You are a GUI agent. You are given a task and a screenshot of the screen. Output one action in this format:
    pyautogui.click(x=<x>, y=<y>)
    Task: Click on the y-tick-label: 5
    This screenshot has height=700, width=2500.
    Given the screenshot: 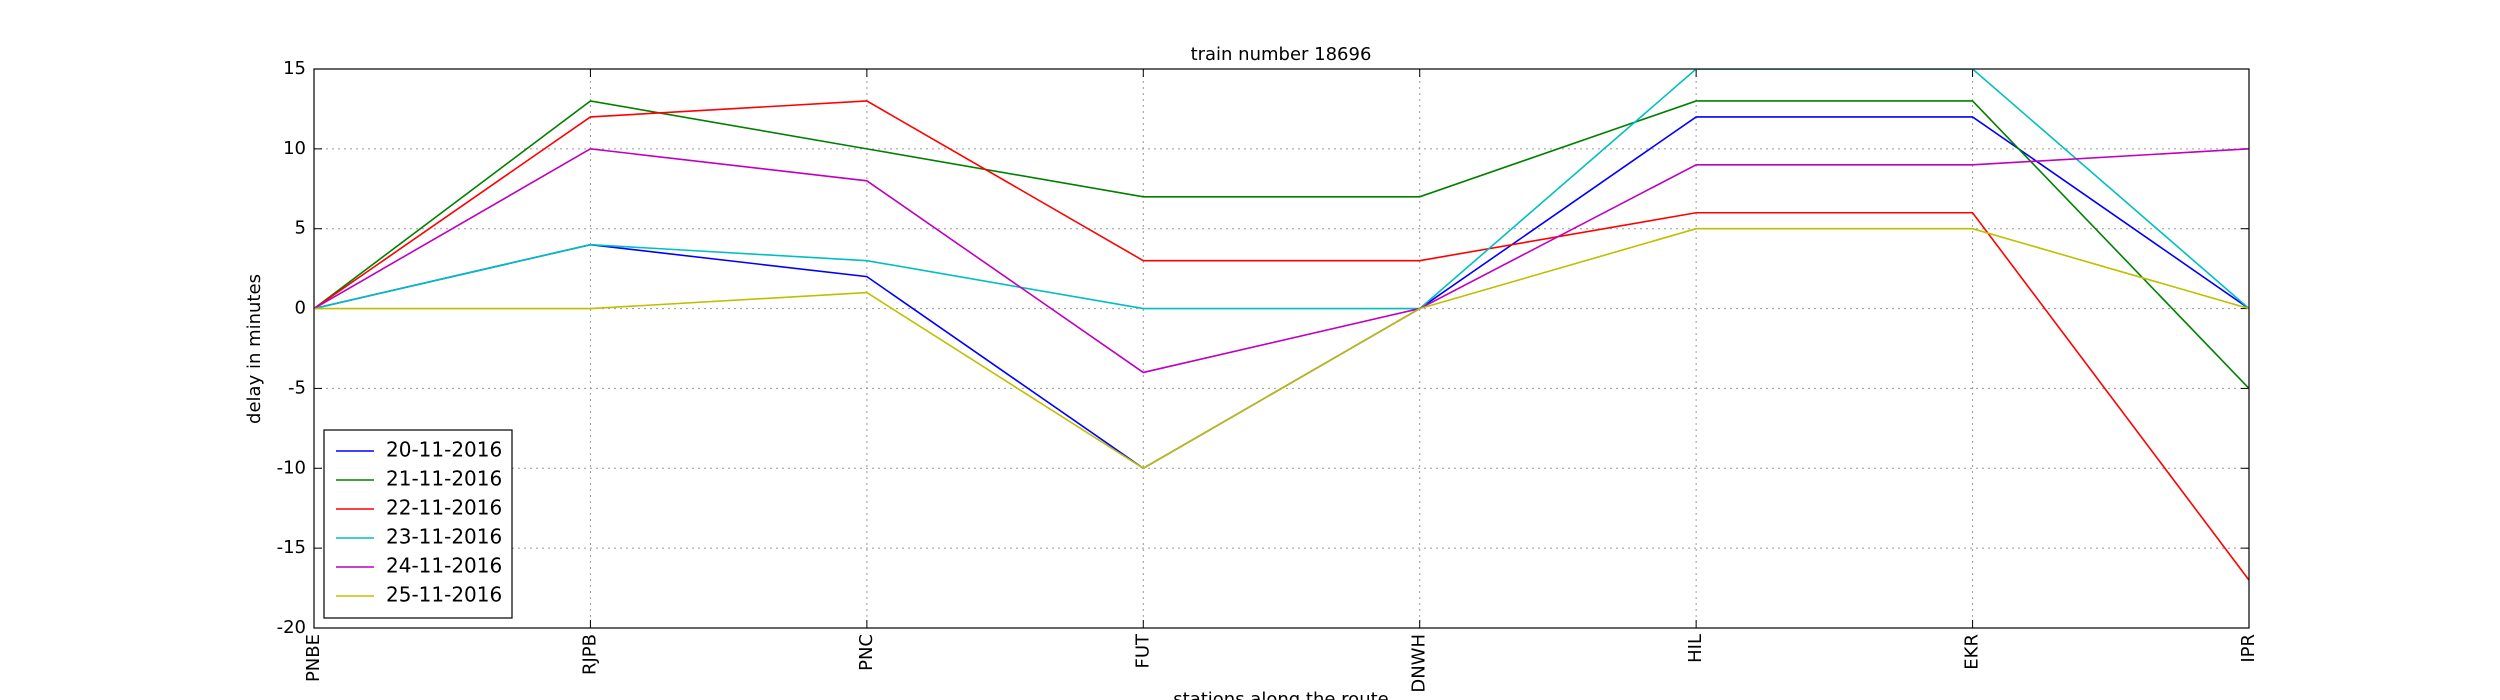 What is the action you would take?
    pyautogui.click(x=300, y=228)
    